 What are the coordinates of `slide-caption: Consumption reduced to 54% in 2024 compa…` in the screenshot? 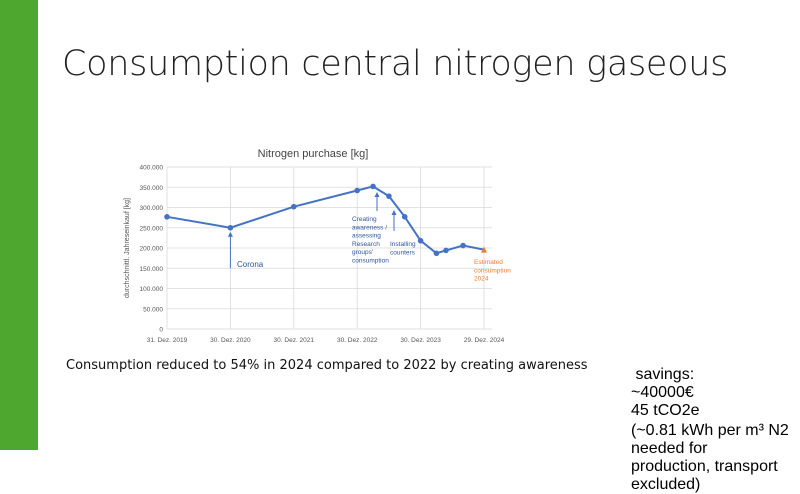 It's located at (327, 365).